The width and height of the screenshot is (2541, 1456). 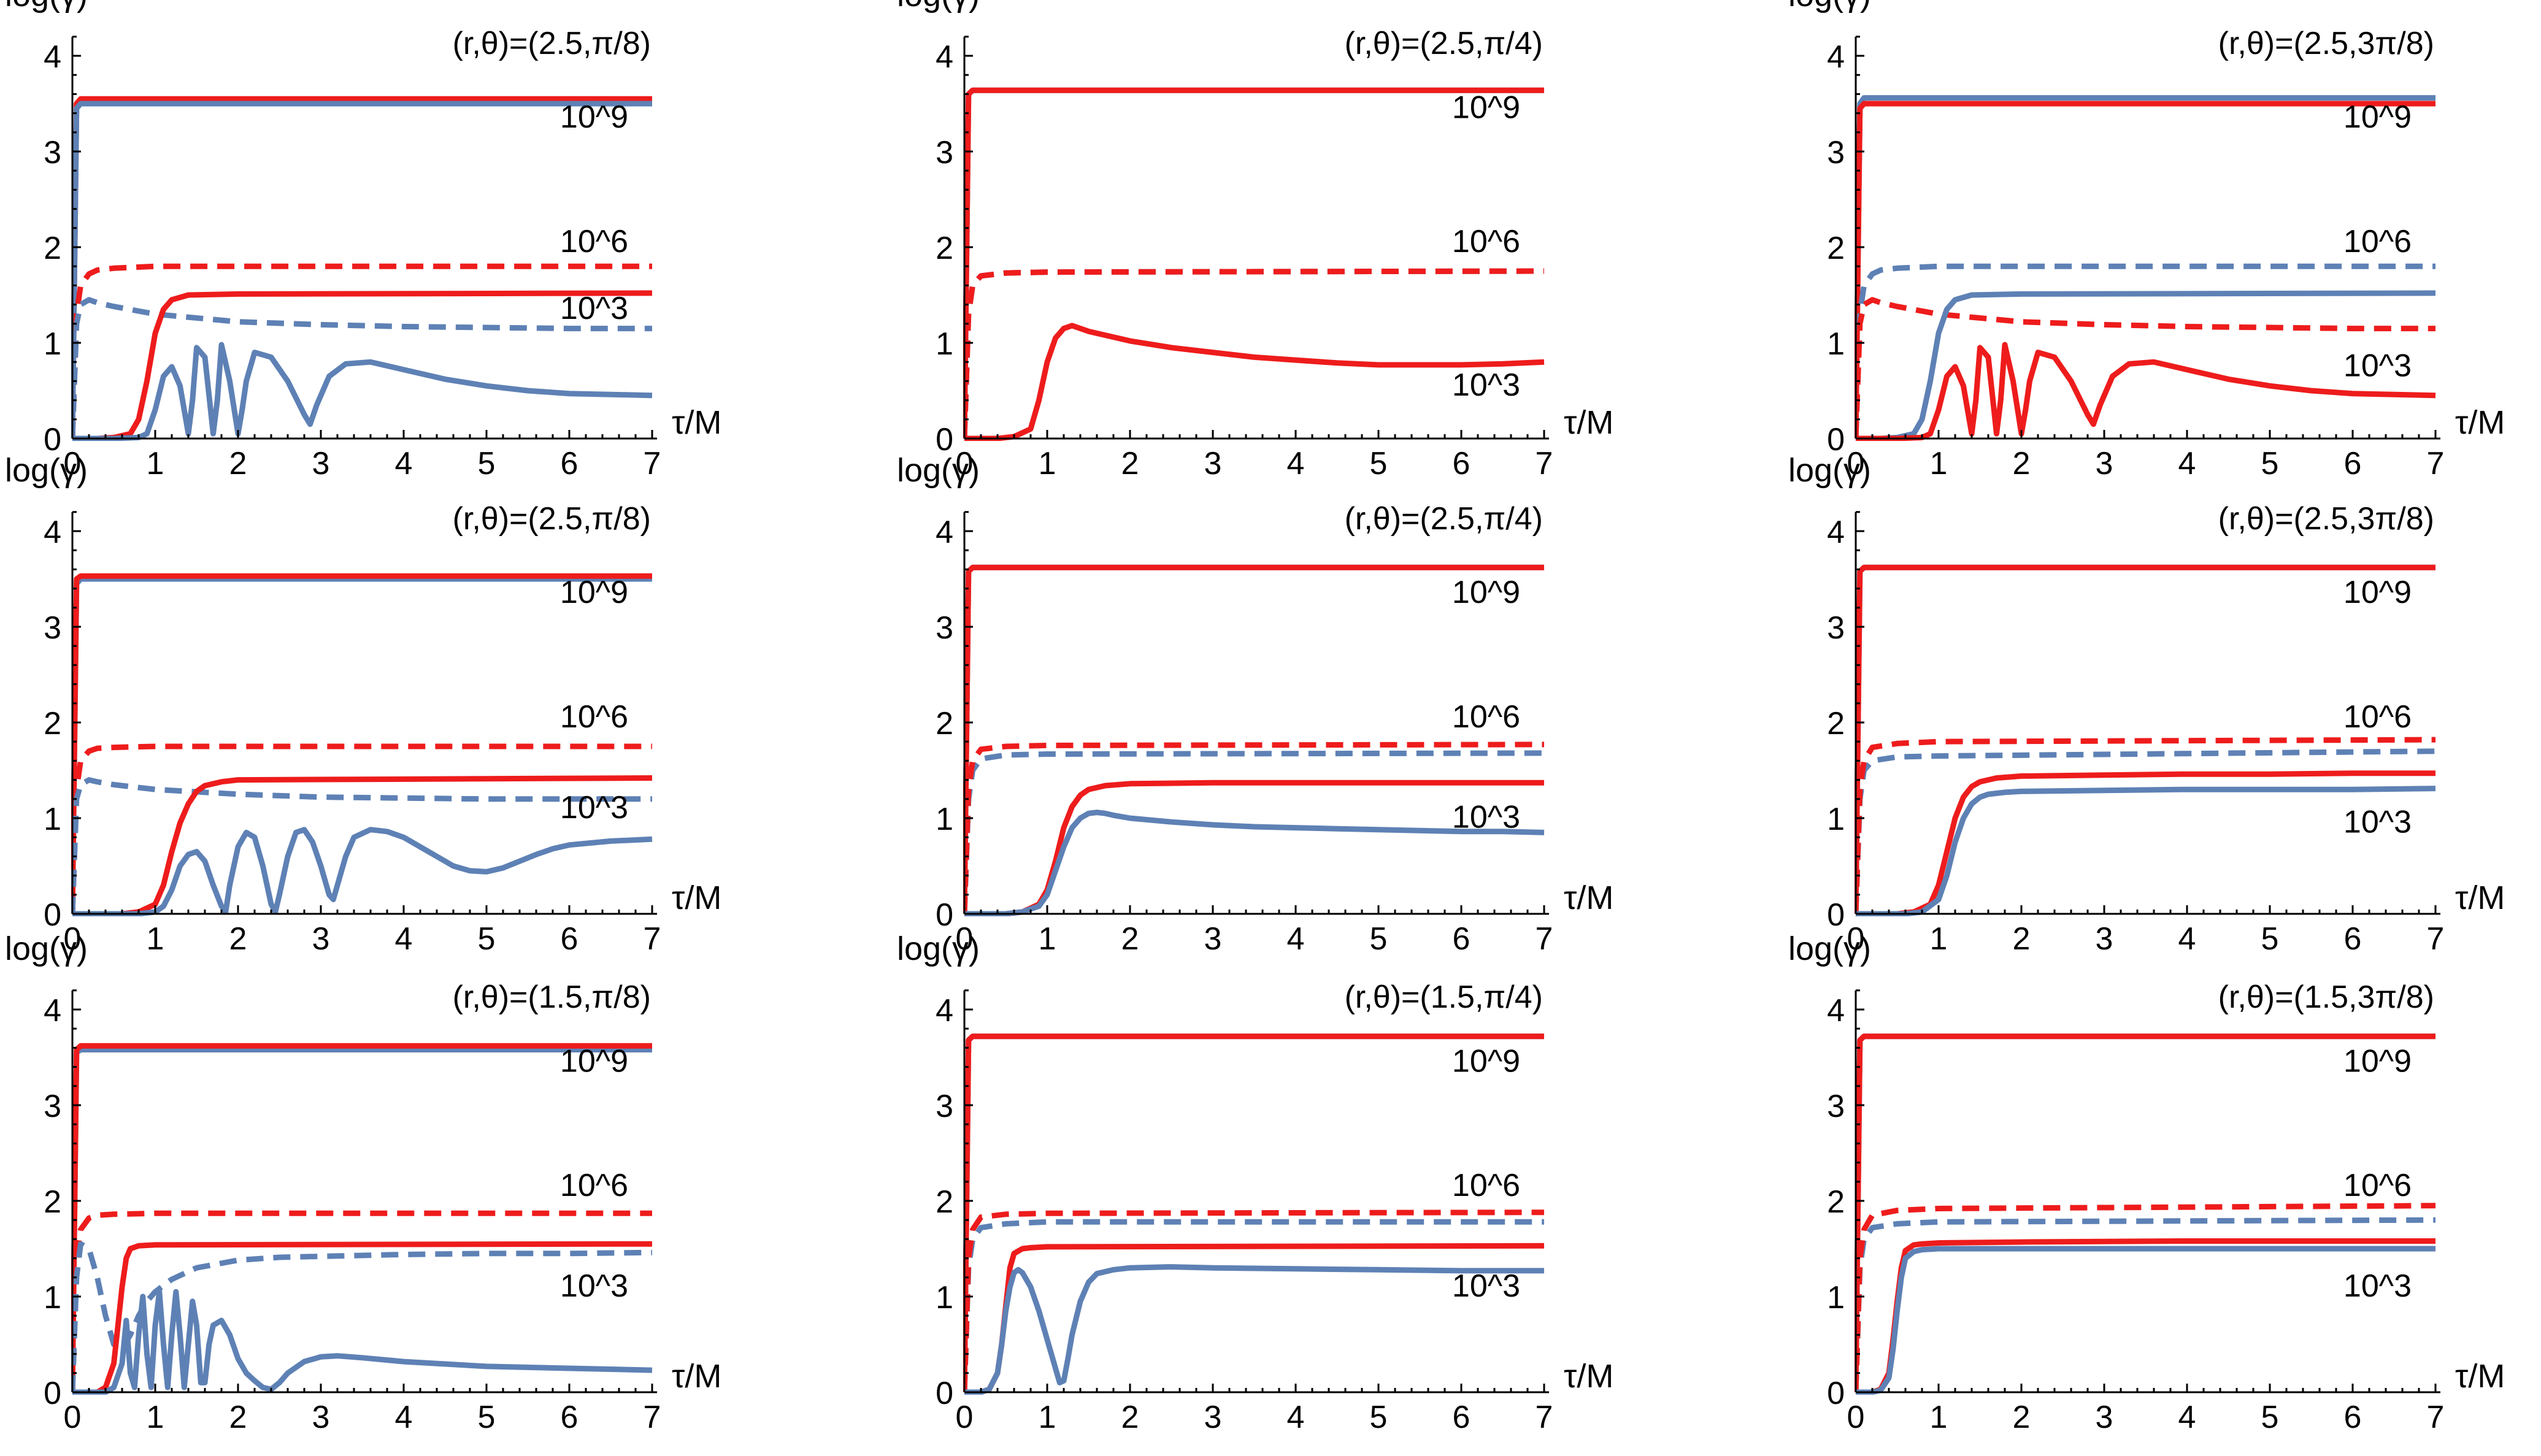 I want to click on panel-title: (r,θ)=(2.5,π/4), so click(x=1444, y=43).